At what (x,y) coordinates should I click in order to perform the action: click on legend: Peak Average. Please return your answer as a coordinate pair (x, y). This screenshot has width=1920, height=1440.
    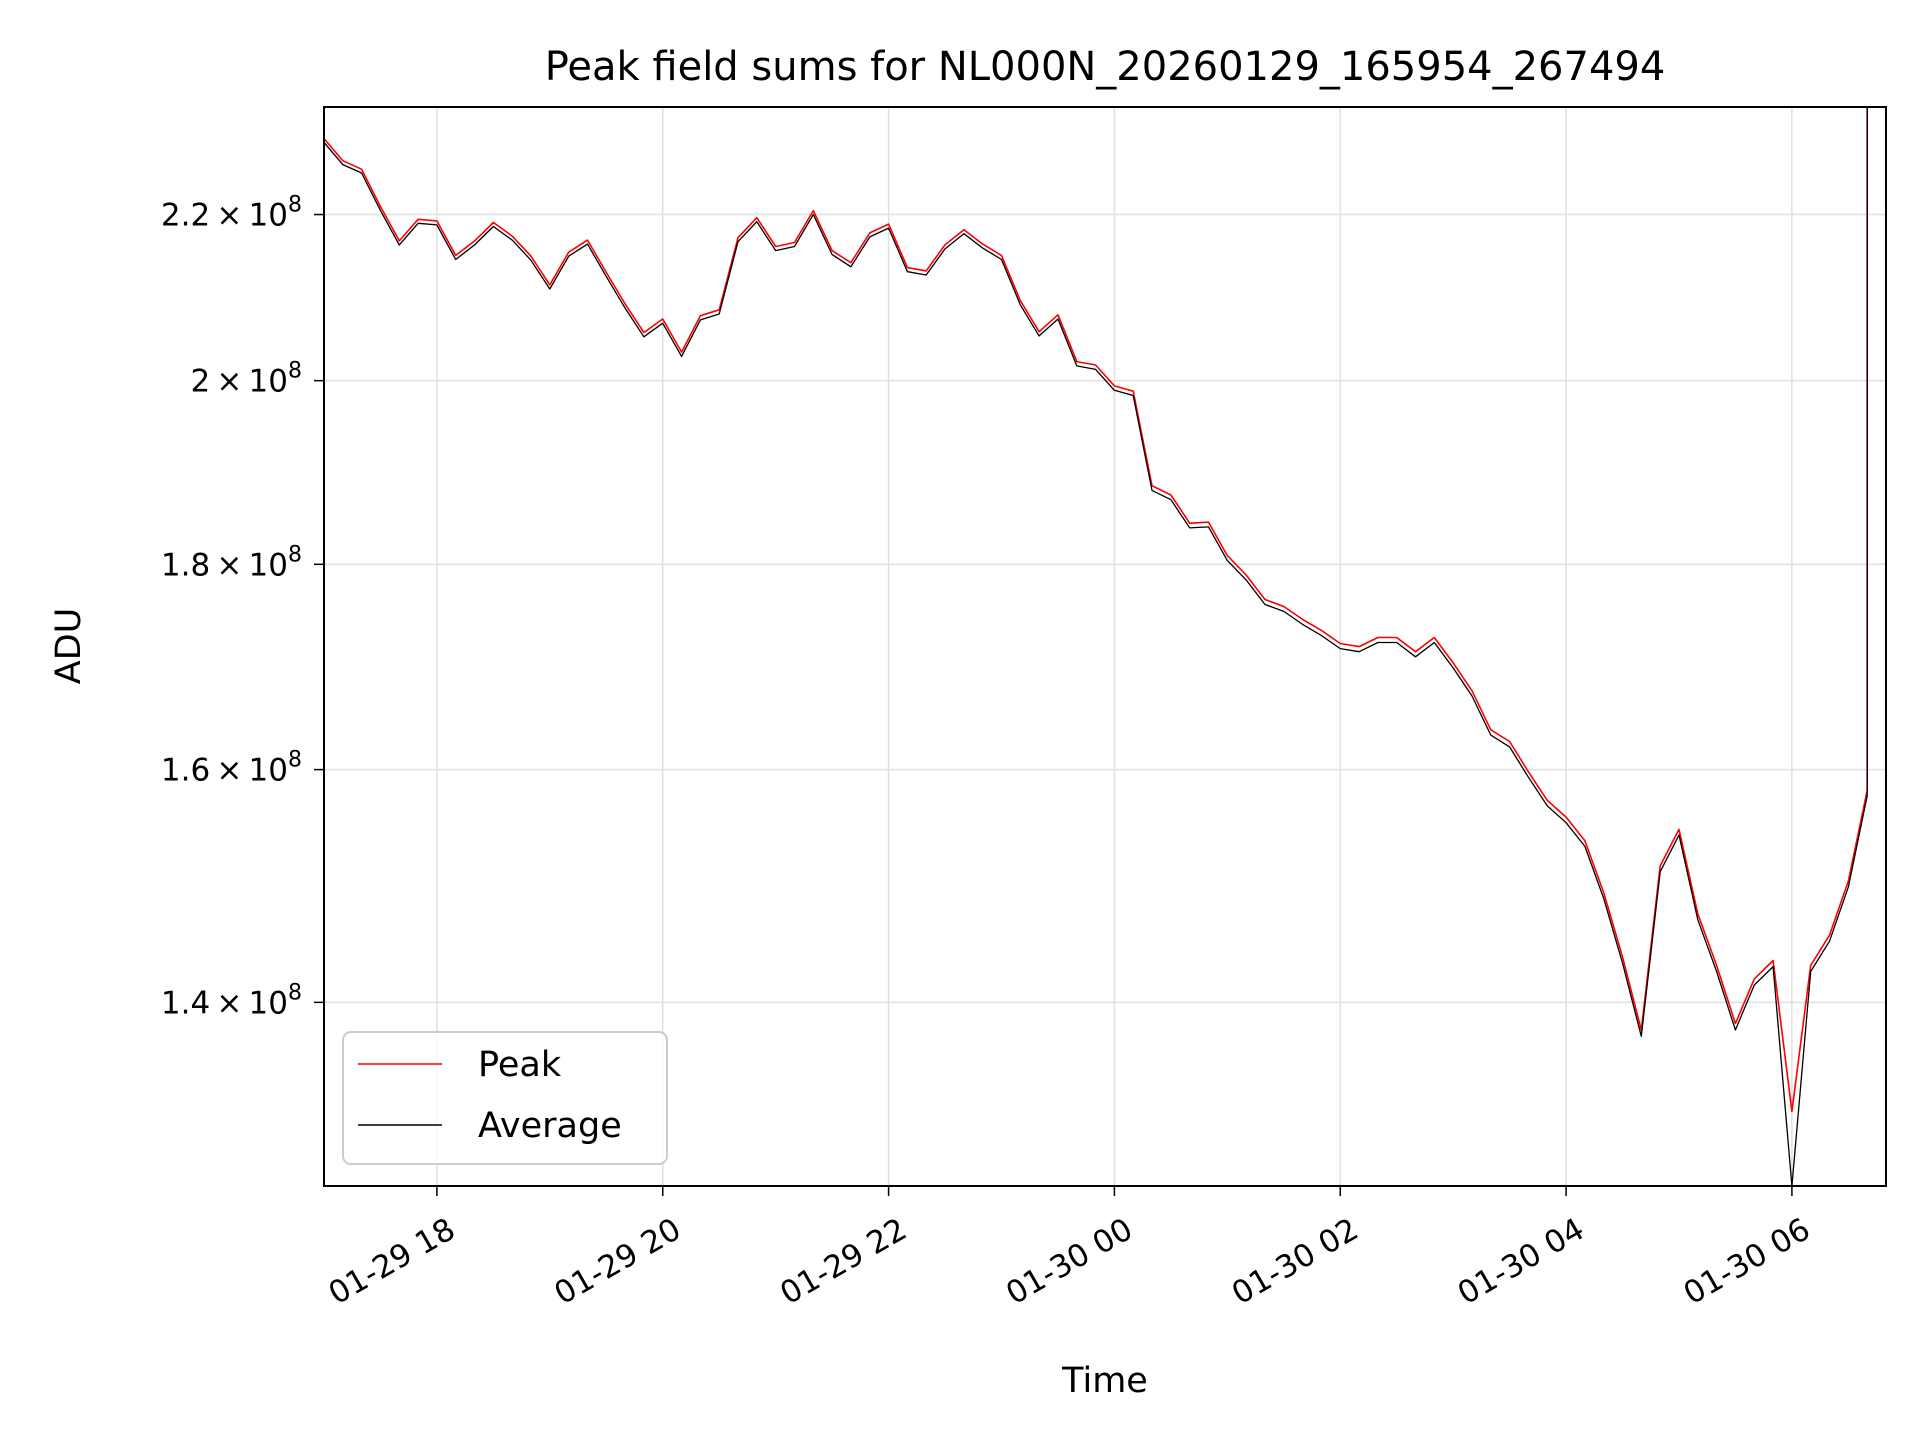
    Looking at the image, I should click on (505, 1098).